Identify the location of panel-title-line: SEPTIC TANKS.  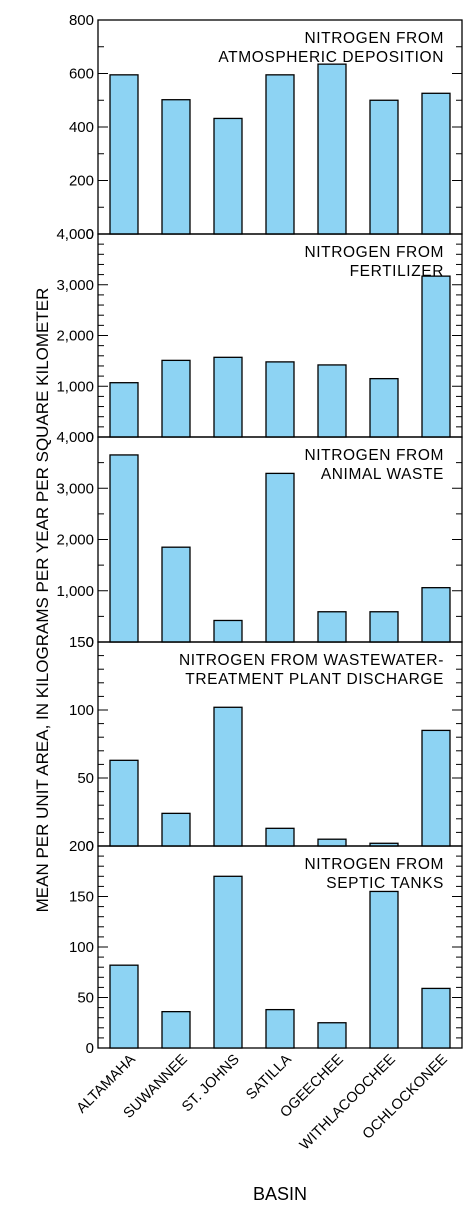
(385, 883).